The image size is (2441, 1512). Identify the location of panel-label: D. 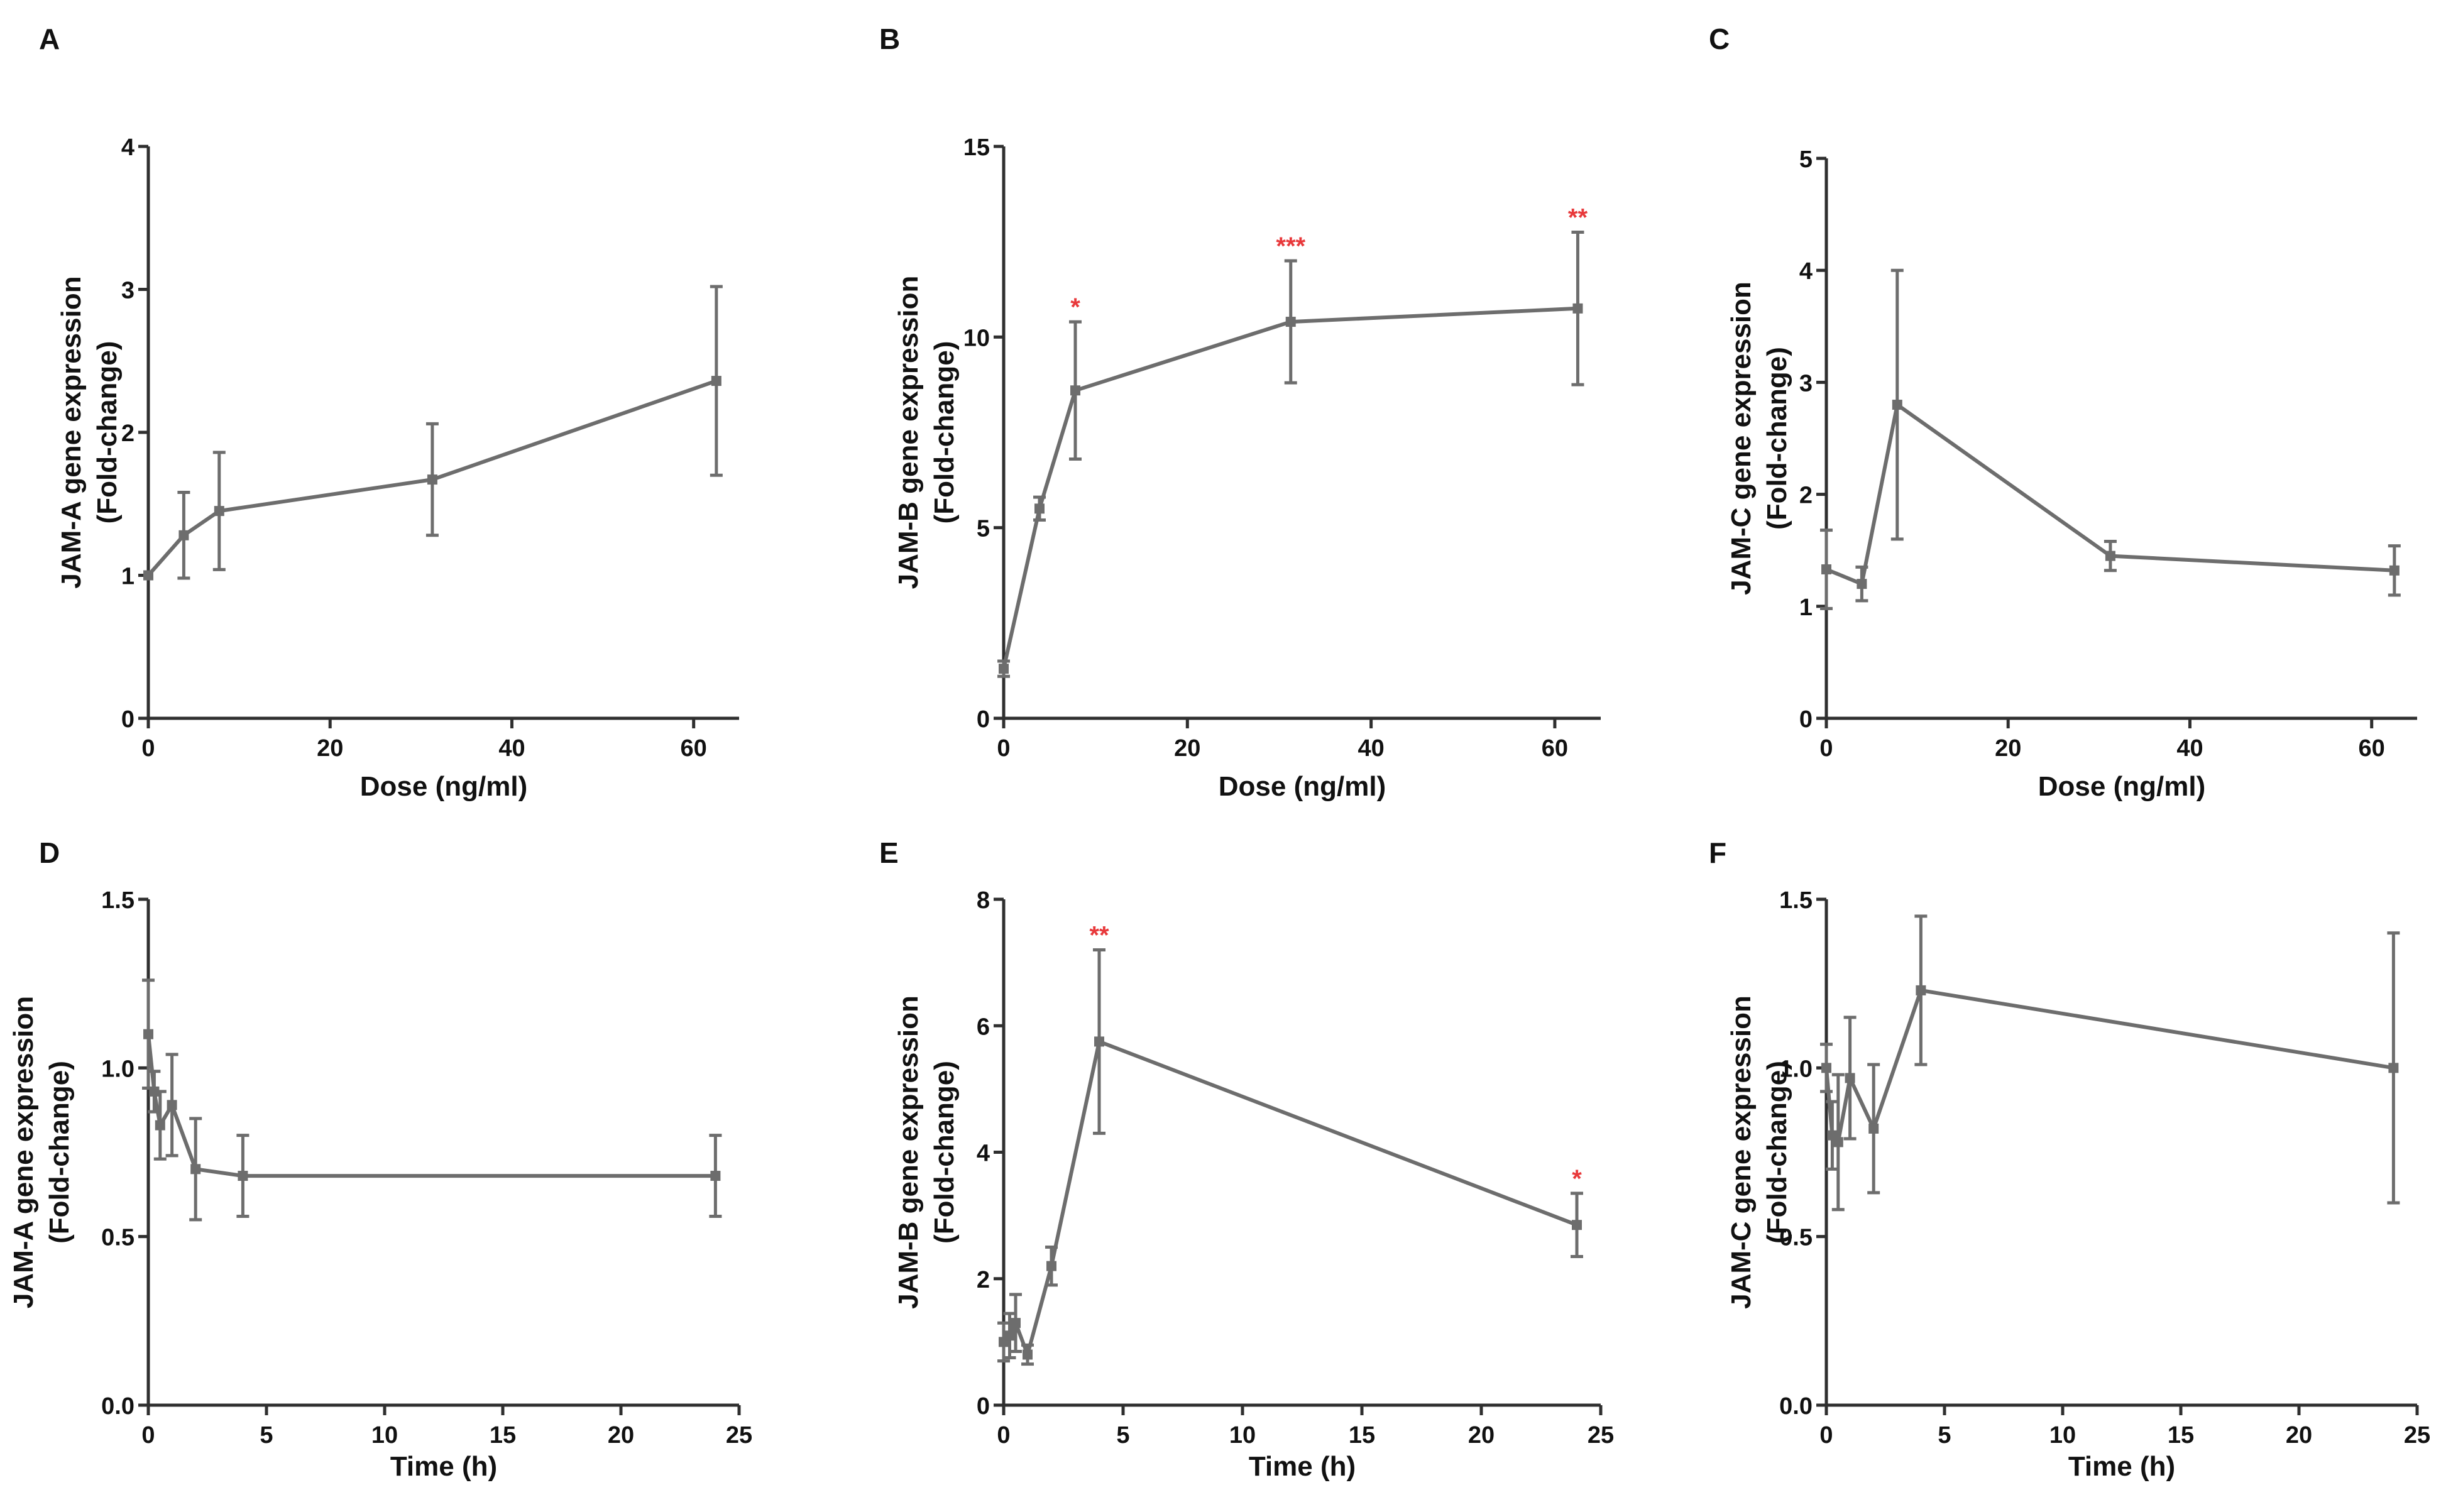
(49, 852).